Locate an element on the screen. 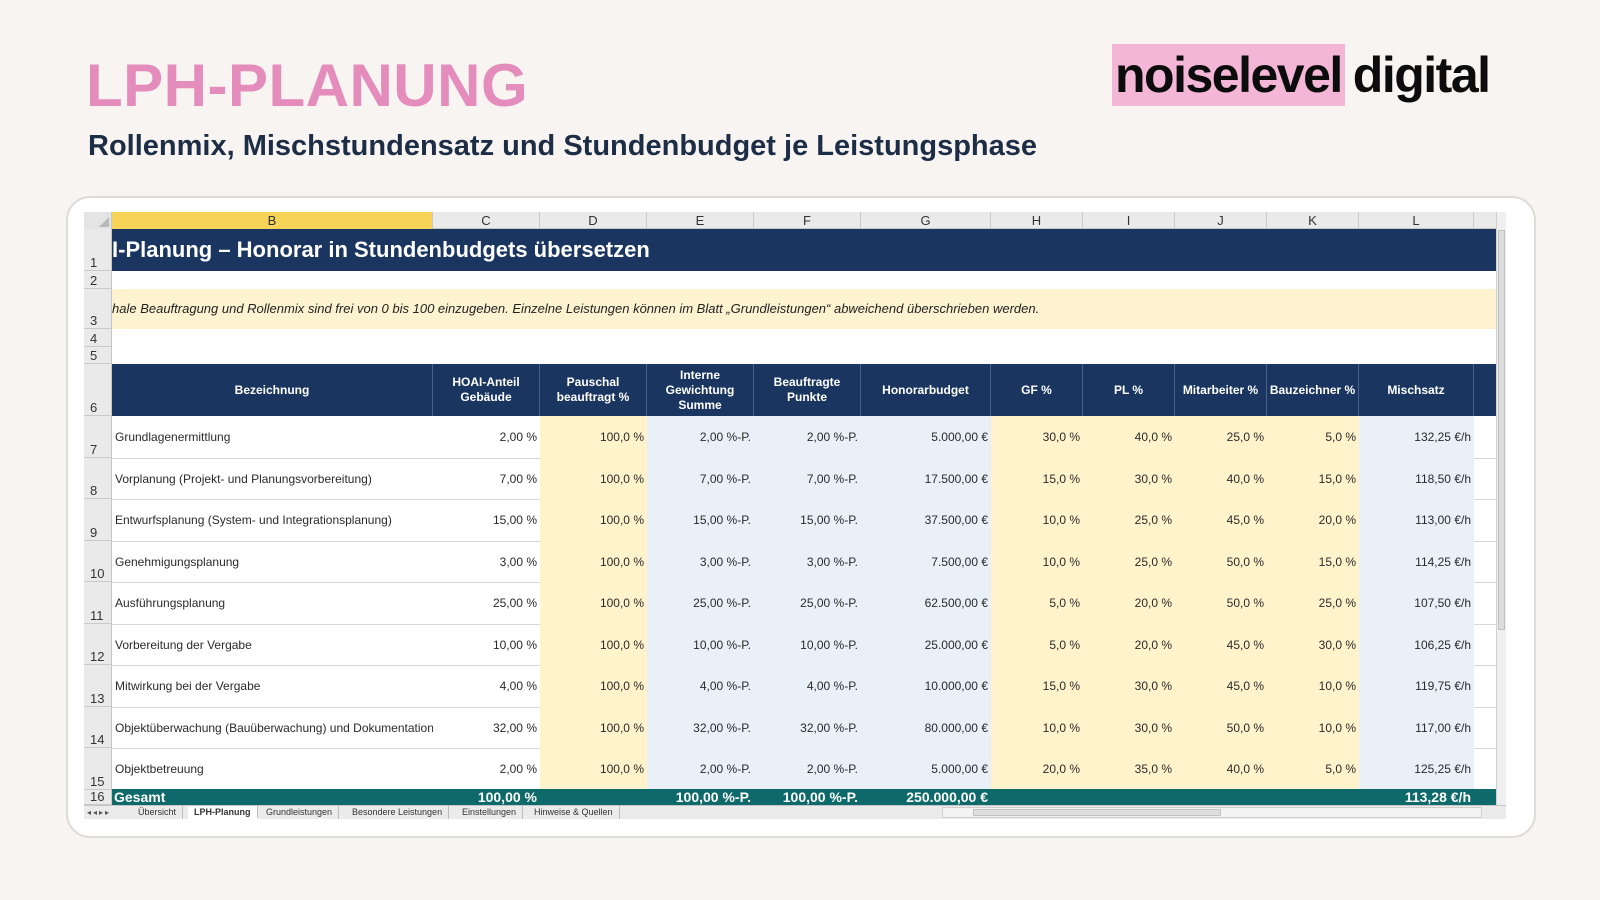 The image size is (1600, 900). cell-pl: 20,0 % is located at coordinates (1129, 603).